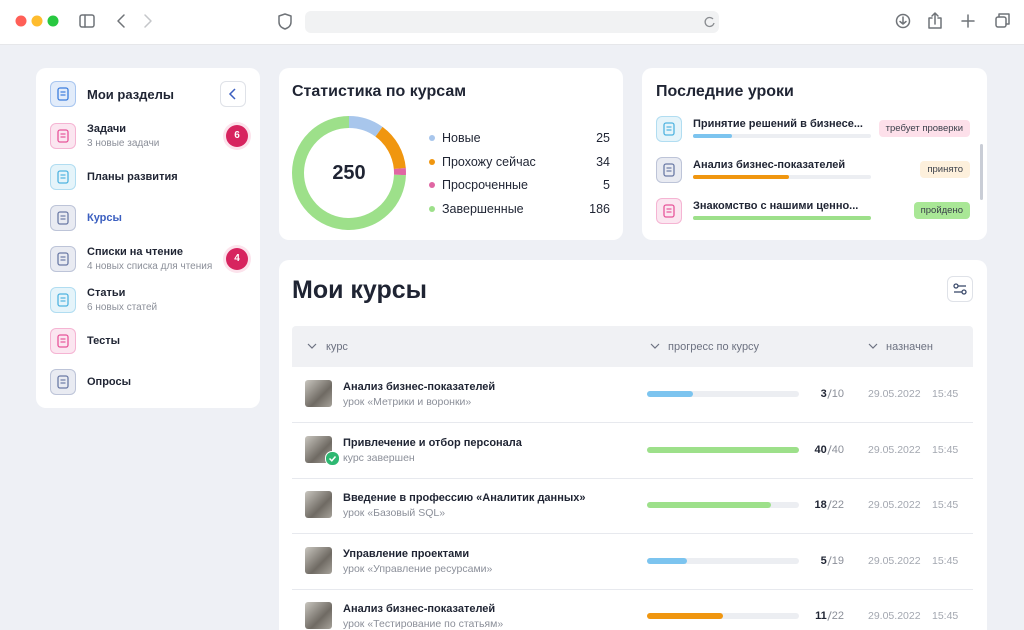 Image resolution: width=1024 pixels, height=630 pixels. I want to click on recent-item: Анализ бизнес-показателей принято, so click(812, 171).